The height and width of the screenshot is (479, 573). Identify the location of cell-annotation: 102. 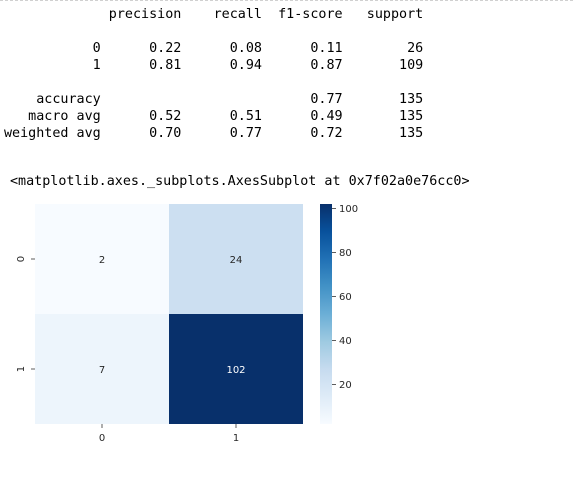
(235, 370).